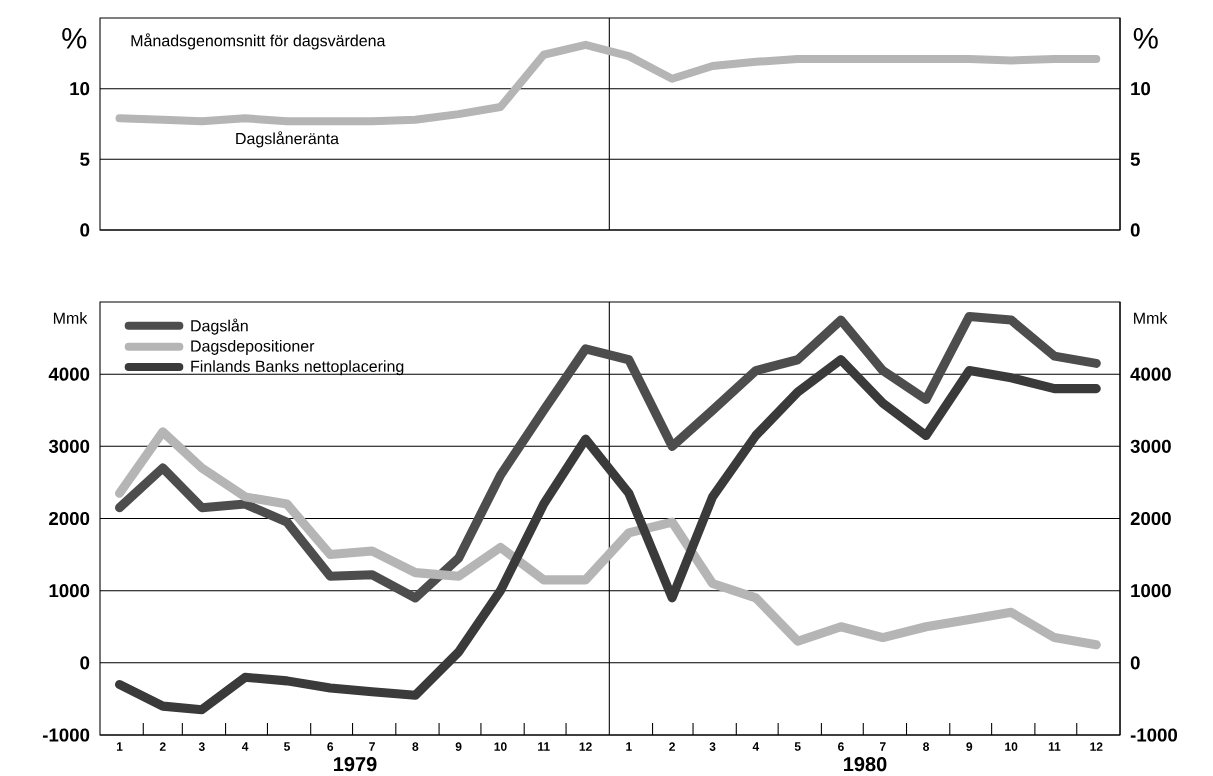  What do you see at coordinates (287, 139) in the screenshot?
I see `series-label: Dagslåneränta` at bounding box center [287, 139].